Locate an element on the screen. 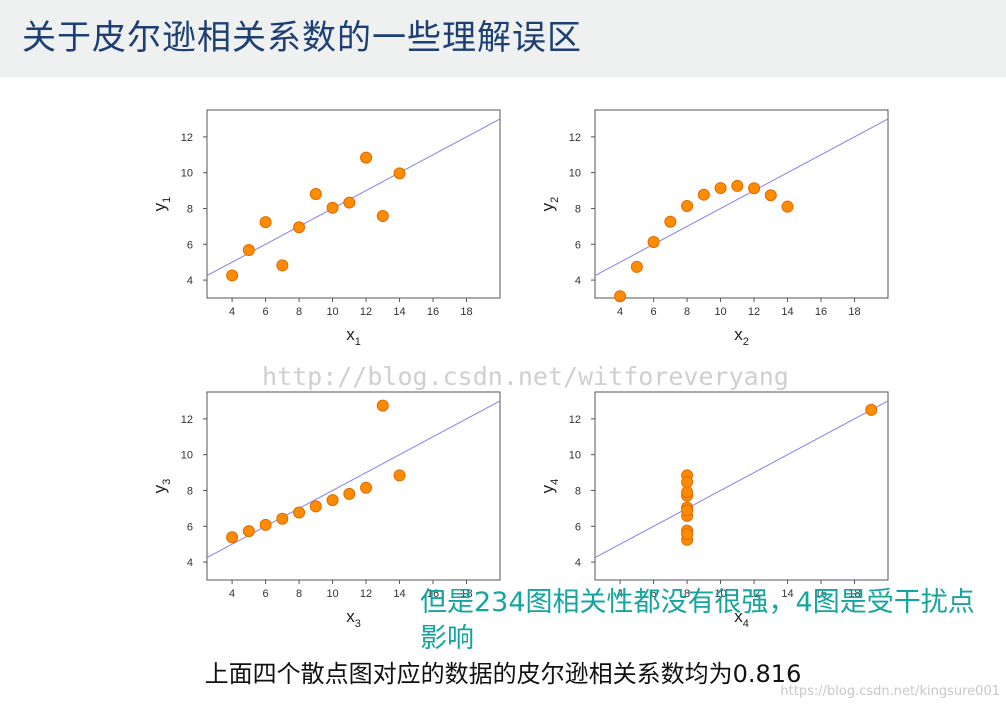 This screenshot has height=710, width=1006. y-axis-label-subscript: 4 is located at coordinates (555, 482).